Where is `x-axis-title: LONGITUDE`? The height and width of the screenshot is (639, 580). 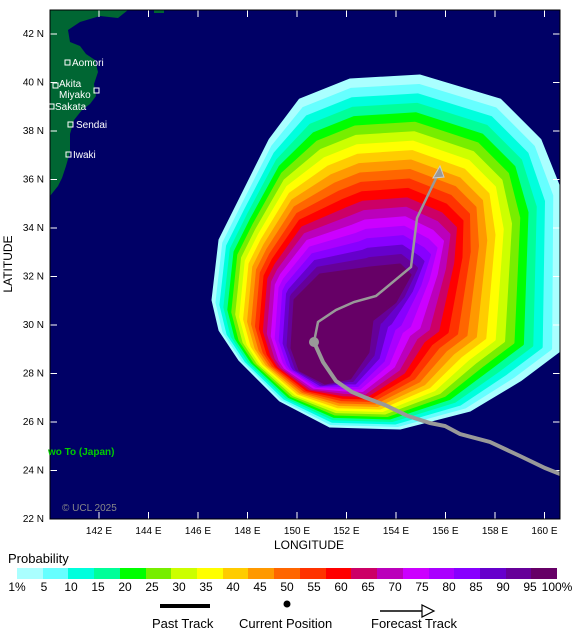
x-axis-title: LONGITUDE is located at coordinates (309, 545).